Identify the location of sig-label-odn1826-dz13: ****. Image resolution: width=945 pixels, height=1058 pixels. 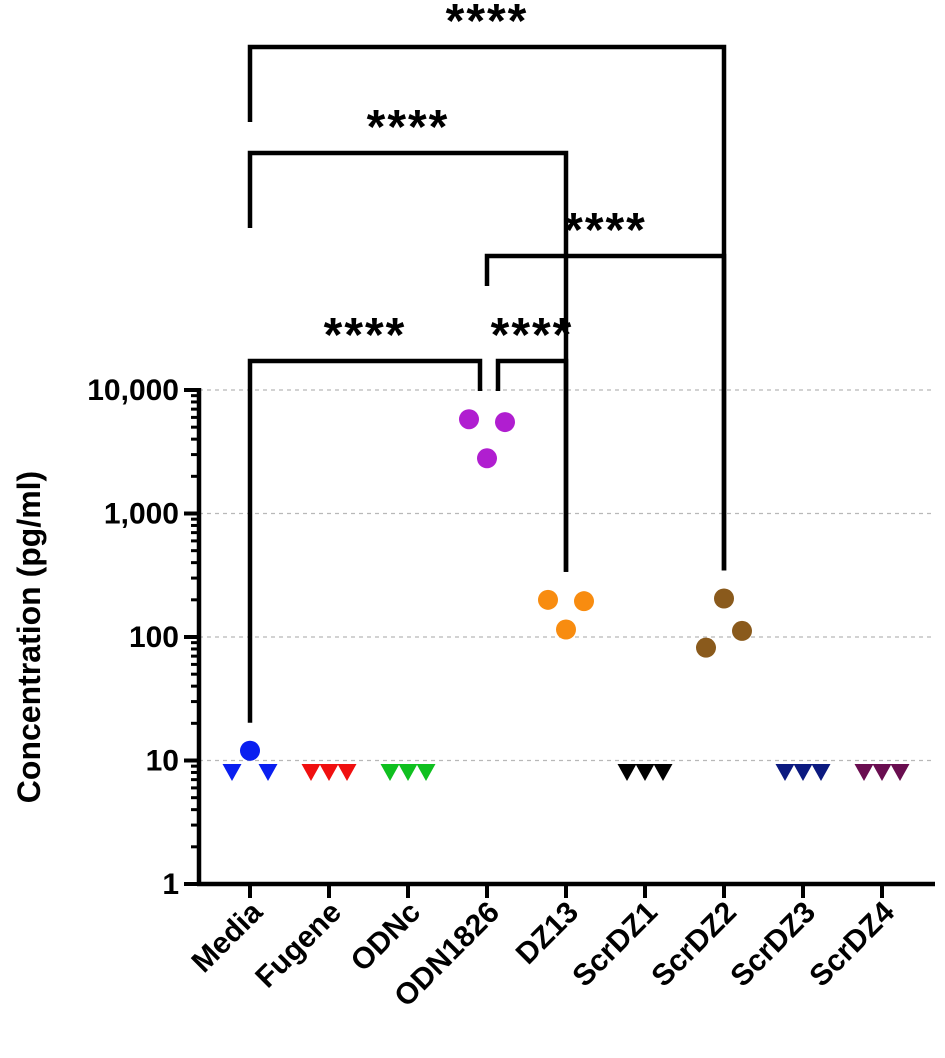
(532, 335).